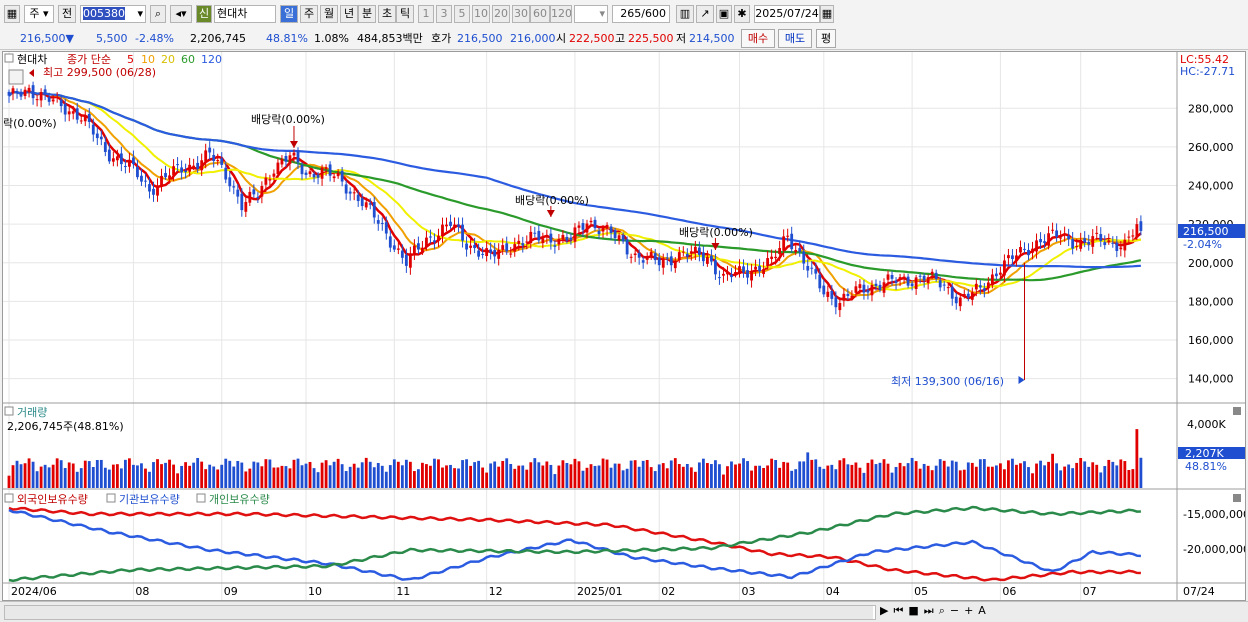 Image resolution: width=1248 pixels, height=622 pixels. What do you see at coordinates (67, 14) in the screenshot?
I see `prev-button: 전` at bounding box center [67, 14].